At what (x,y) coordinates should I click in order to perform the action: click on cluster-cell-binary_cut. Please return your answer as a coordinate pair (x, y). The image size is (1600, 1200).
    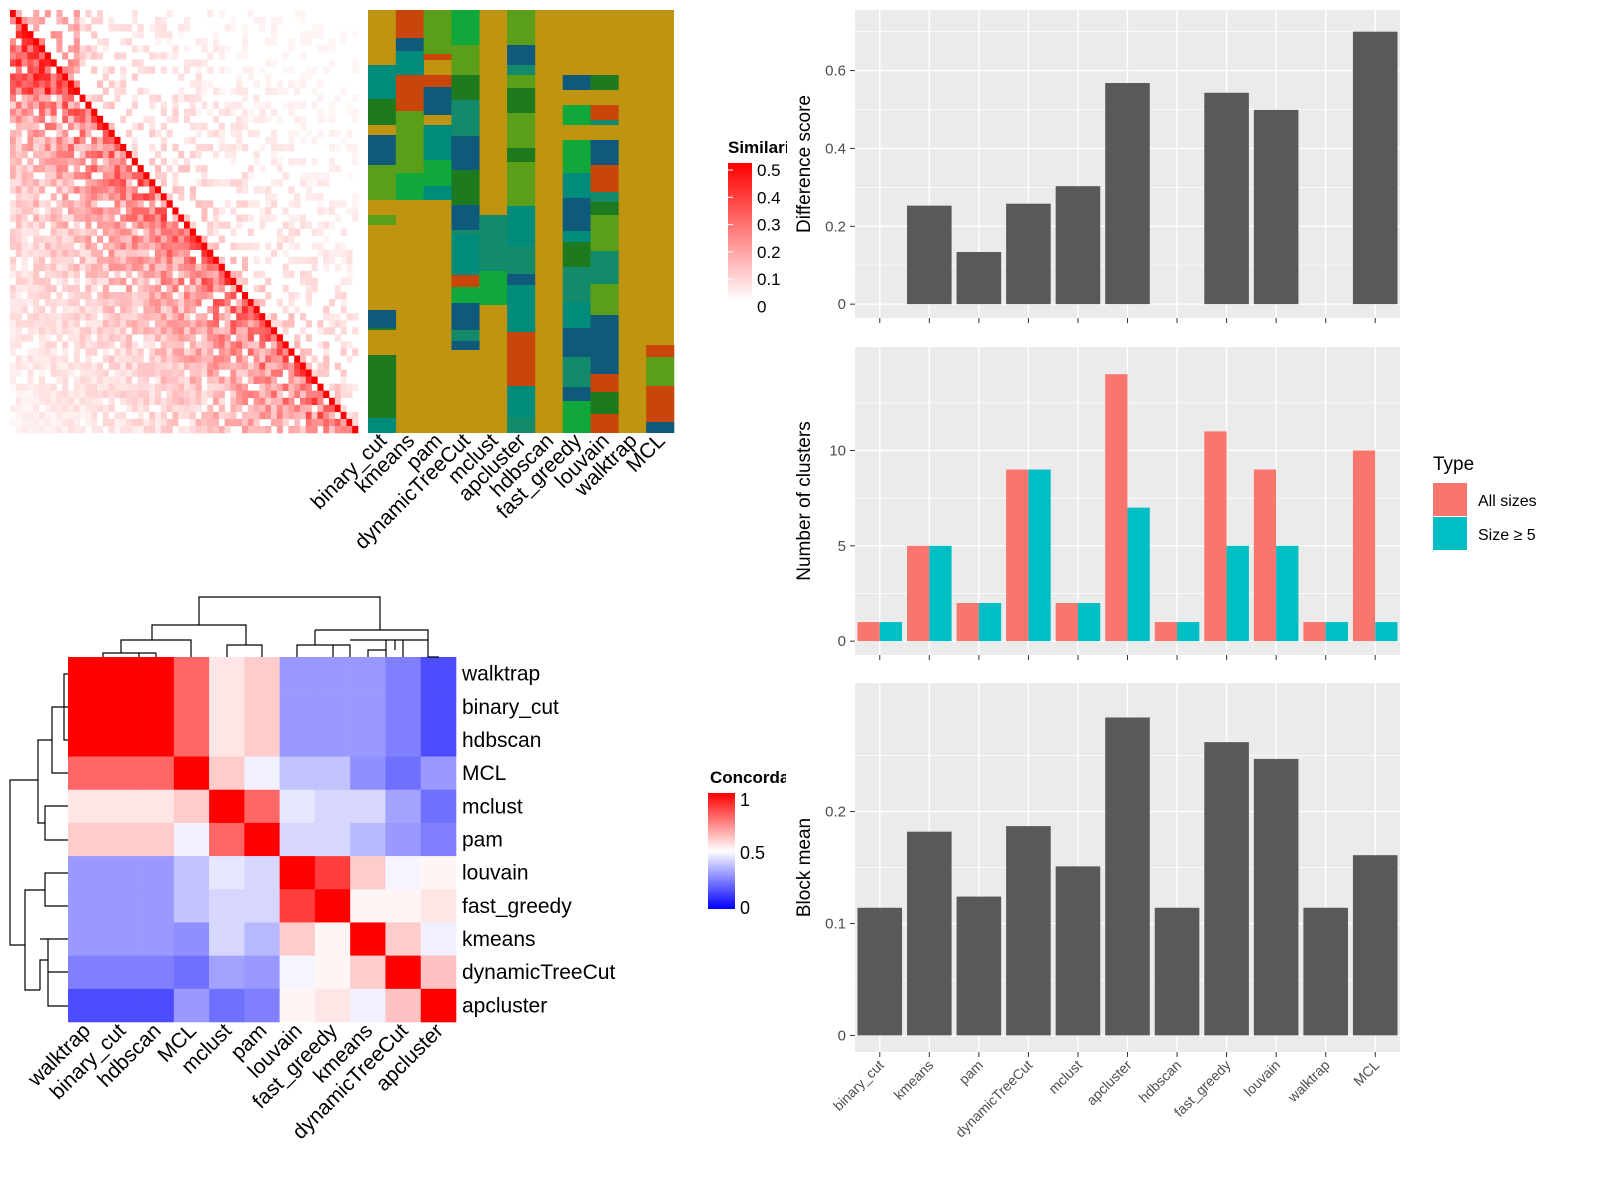
    Looking at the image, I should click on (382, 182).